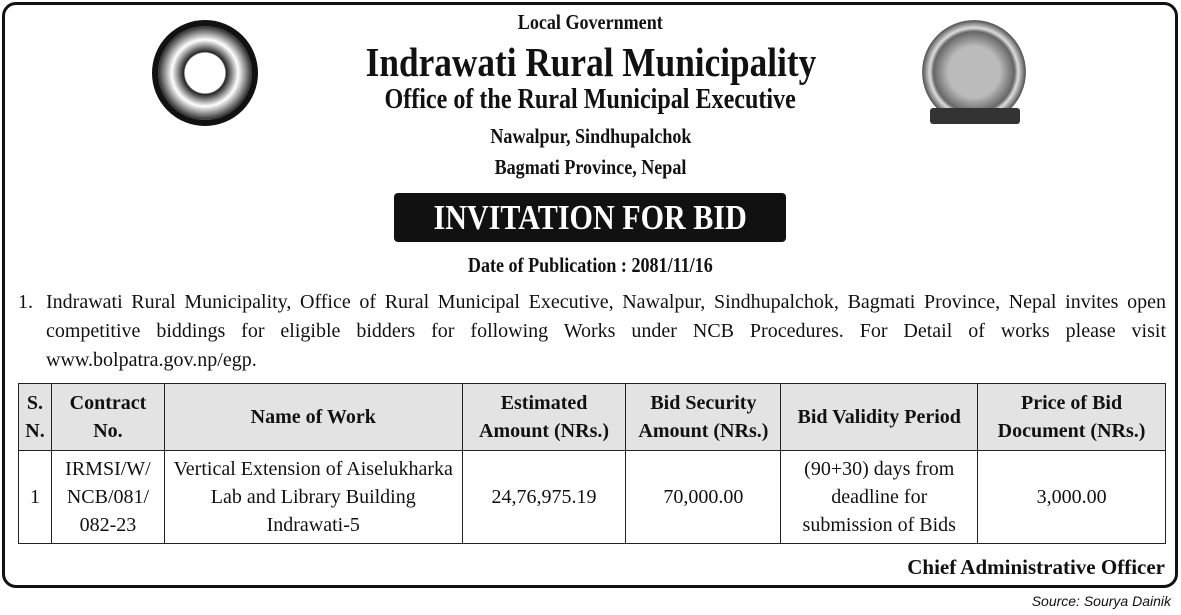  I want to click on column-header: S. N., so click(35, 417).